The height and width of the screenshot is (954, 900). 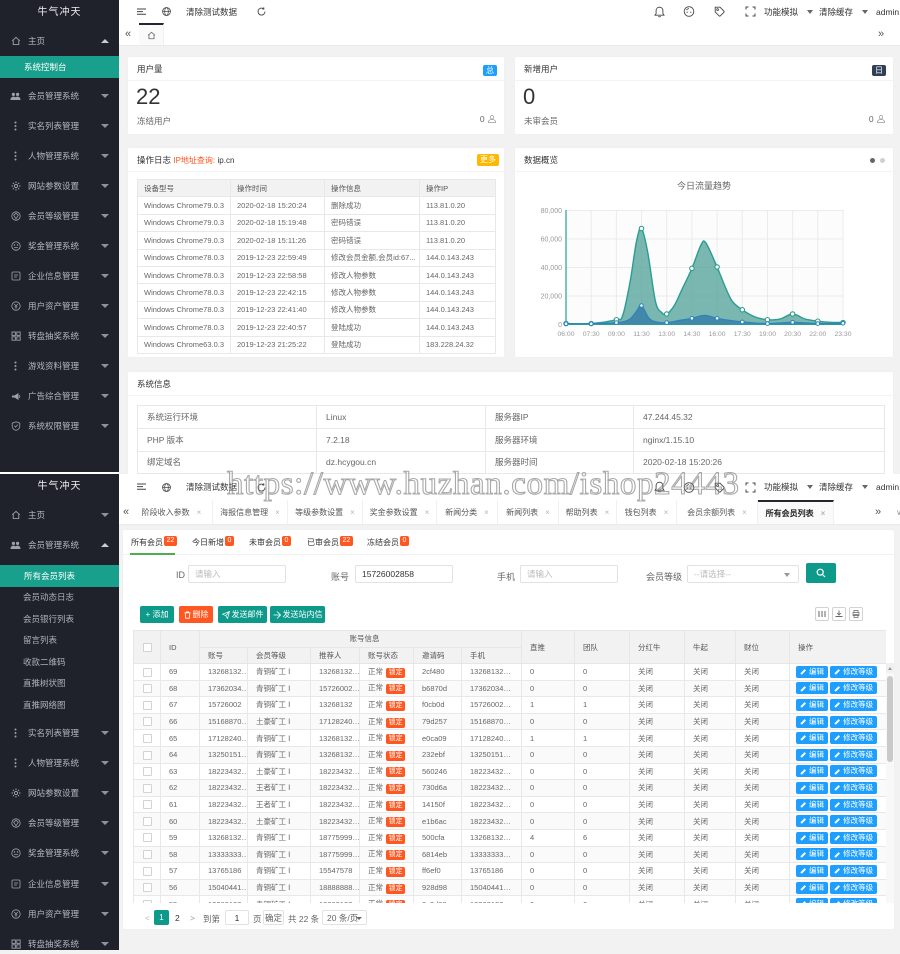 I want to click on svg-text: 60,000, so click(x=552, y=240).